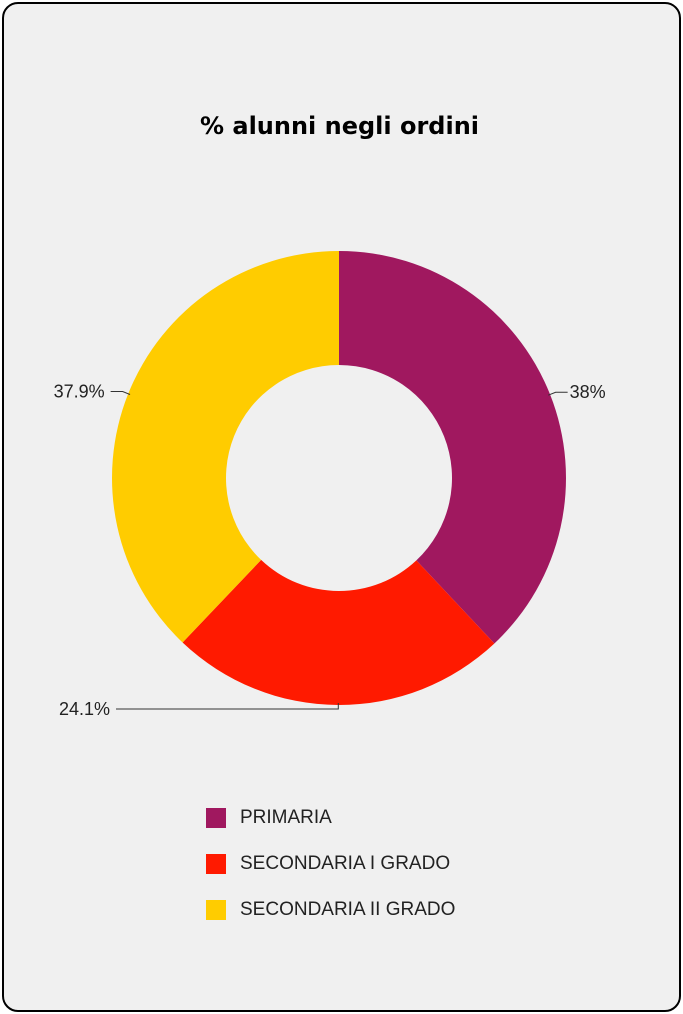 This screenshot has height=1014, width=683. What do you see at coordinates (348, 909) in the screenshot?
I see `legend-label: SECONDARIA II GRADO` at bounding box center [348, 909].